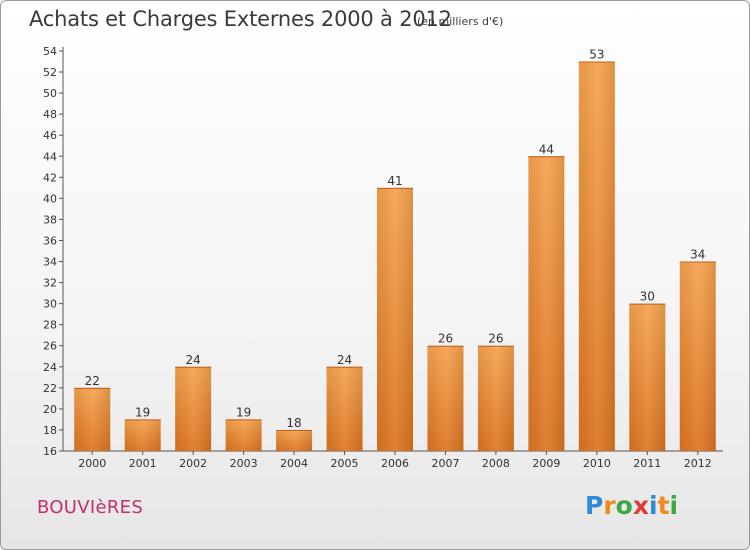 This screenshot has width=750, height=550. Describe the element at coordinates (50, 156) in the screenshot. I see `y-tick-label: 44` at that location.